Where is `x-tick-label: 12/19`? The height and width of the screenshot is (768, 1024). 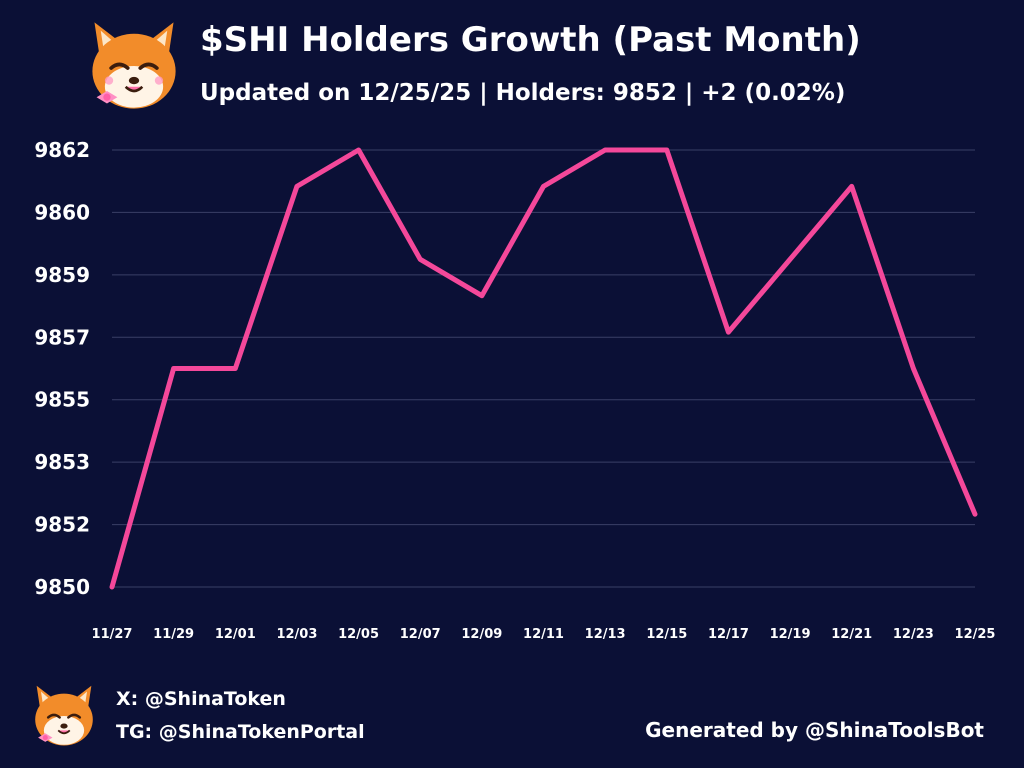
x-tick-label: 12/19 is located at coordinates (790, 634).